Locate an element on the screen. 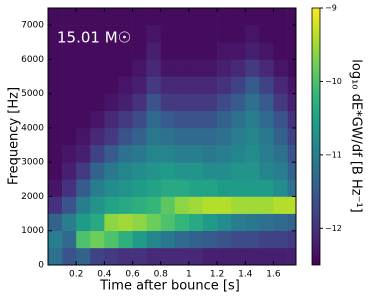  x-tick-label: 1 is located at coordinates (189, 275).